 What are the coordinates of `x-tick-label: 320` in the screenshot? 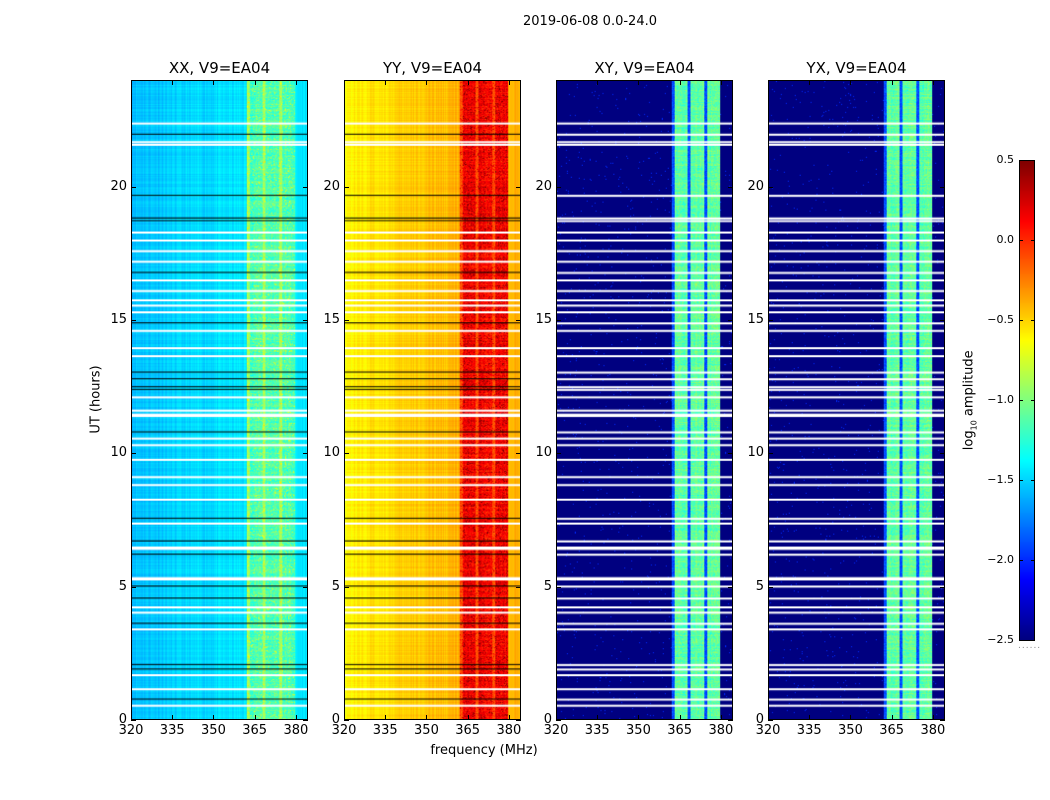 It's located at (131, 730).